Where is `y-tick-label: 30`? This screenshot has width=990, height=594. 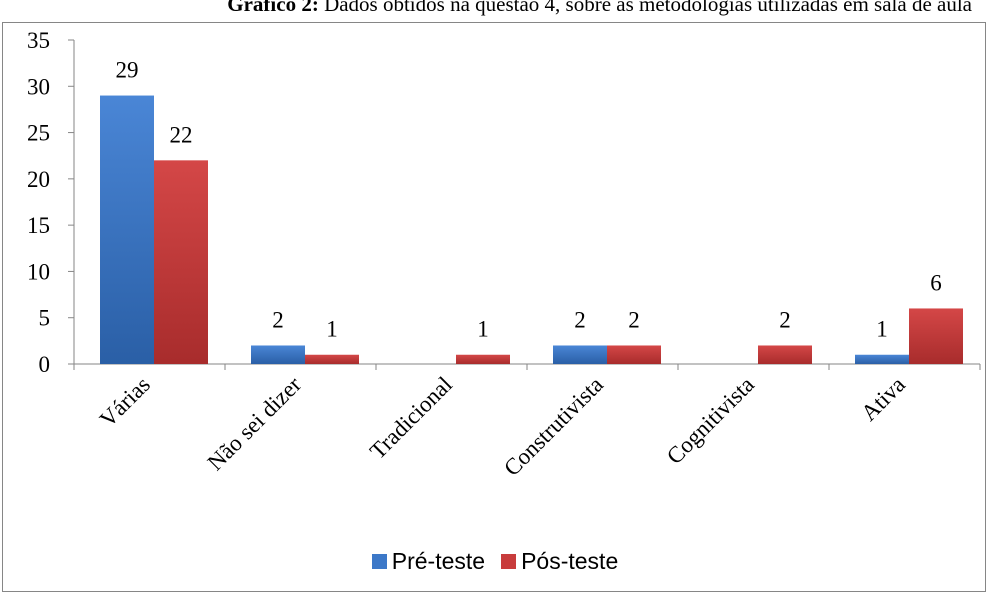
y-tick-label: 30 is located at coordinates (38, 86).